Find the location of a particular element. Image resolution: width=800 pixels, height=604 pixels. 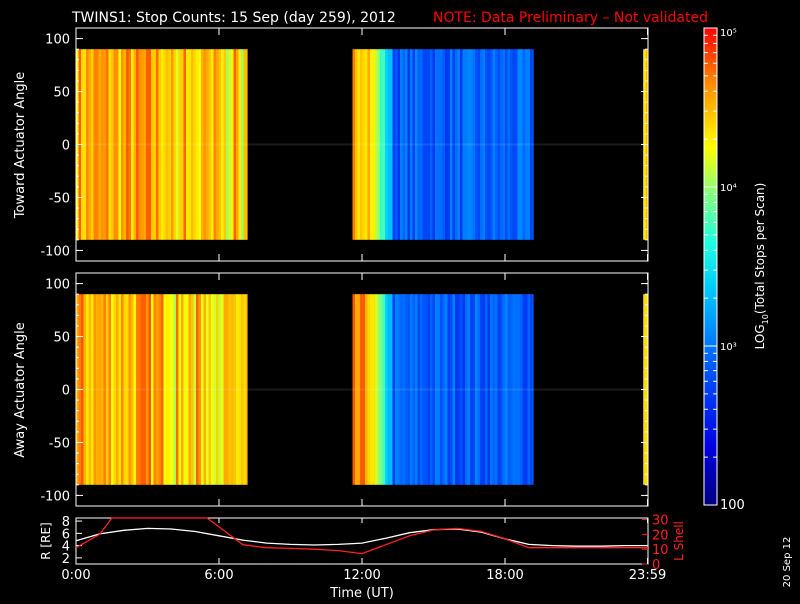

time-axis-label: Time (UT) is located at coordinates (361, 593).